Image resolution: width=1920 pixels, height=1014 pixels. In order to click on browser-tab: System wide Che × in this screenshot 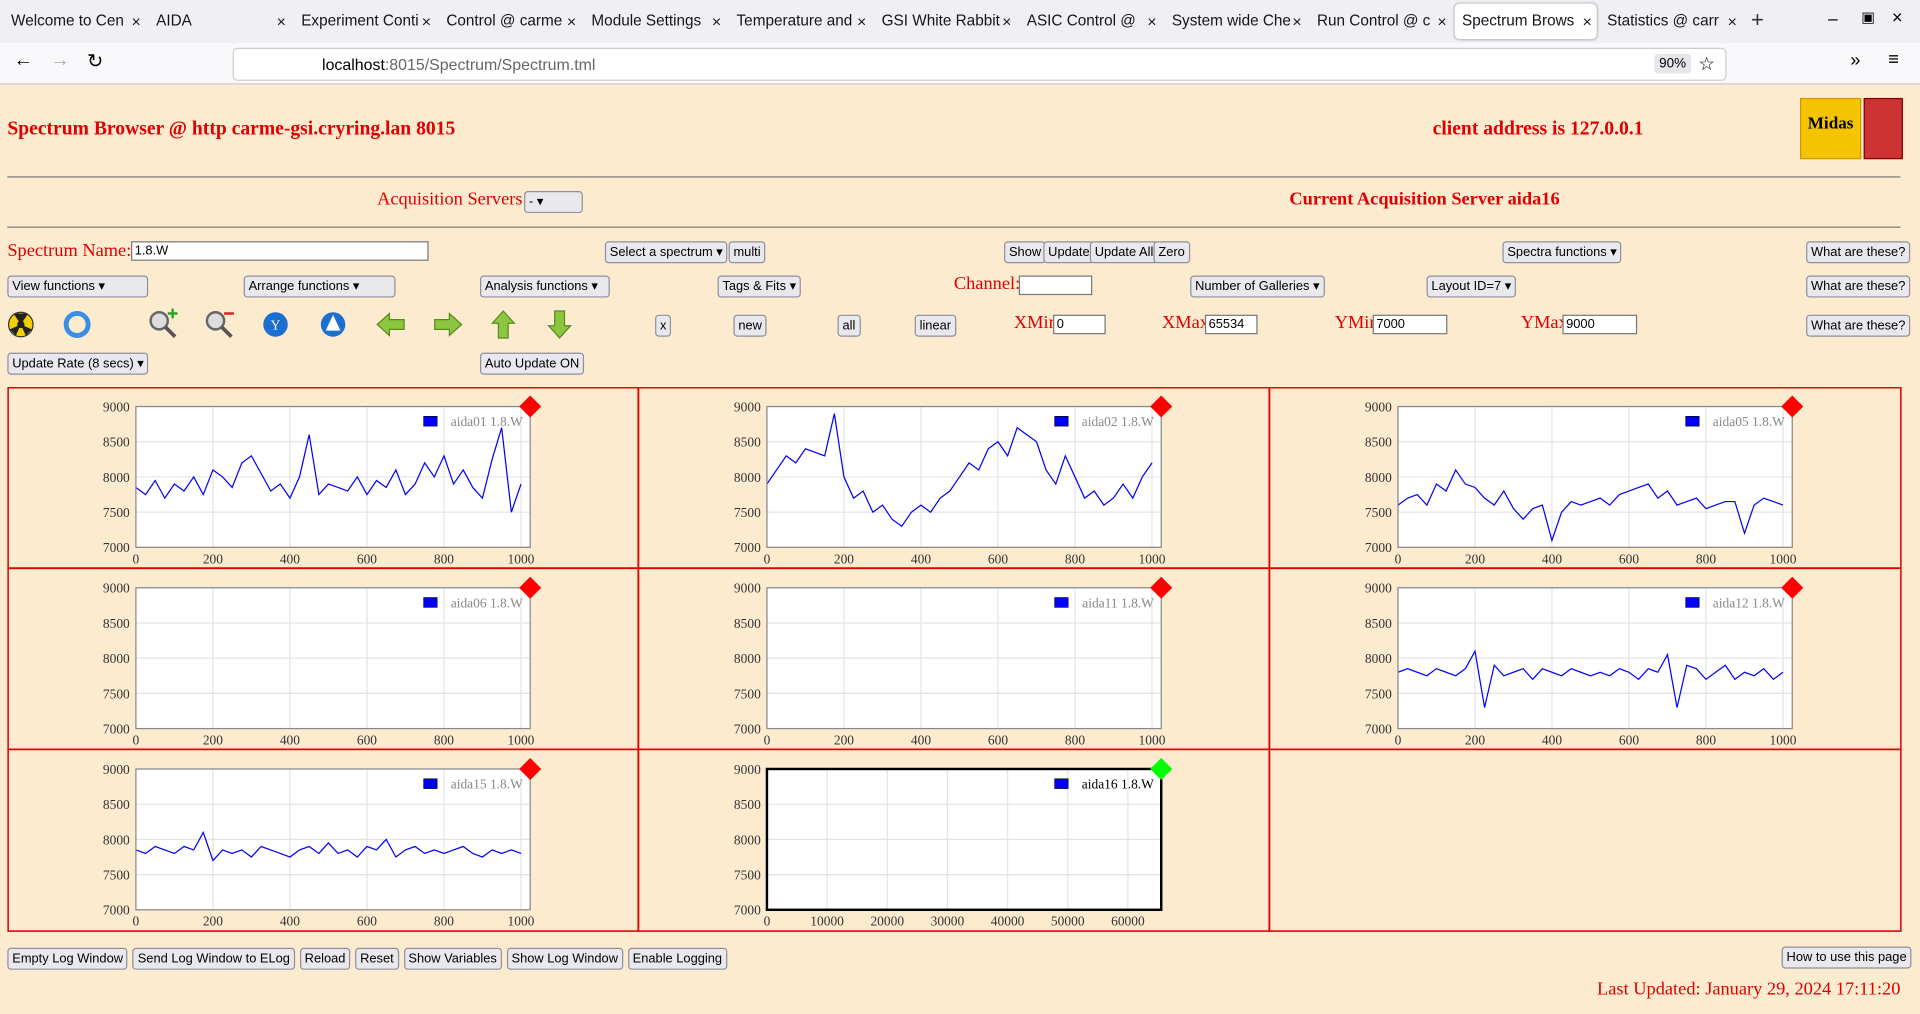, I will do `click(1235, 22)`.